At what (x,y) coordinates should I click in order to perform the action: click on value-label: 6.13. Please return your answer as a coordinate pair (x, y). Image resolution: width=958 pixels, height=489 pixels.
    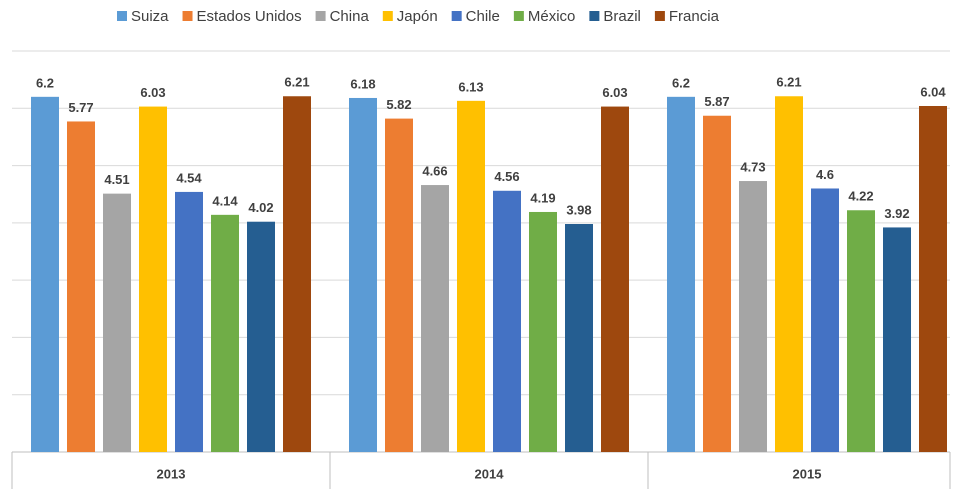
    Looking at the image, I should click on (470, 86).